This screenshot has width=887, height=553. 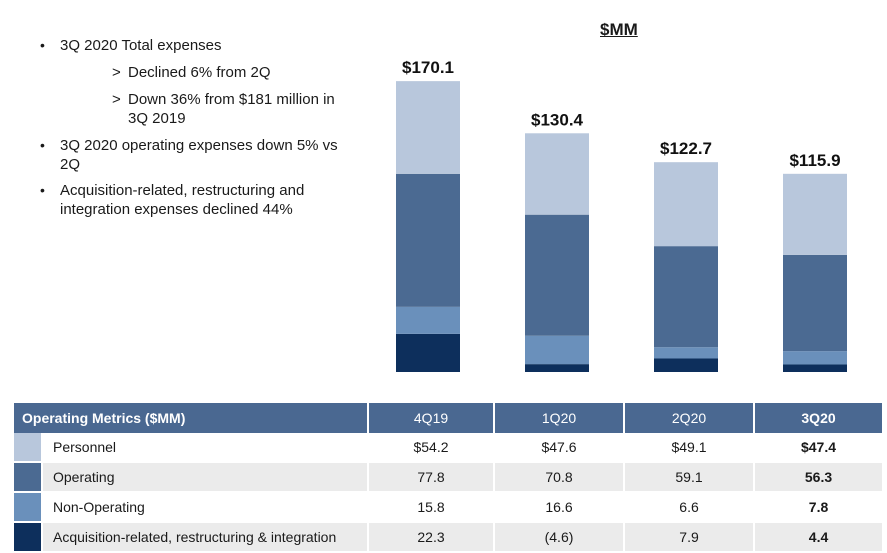 I want to click on table-cell: (4.6), so click(x=560, y=537).